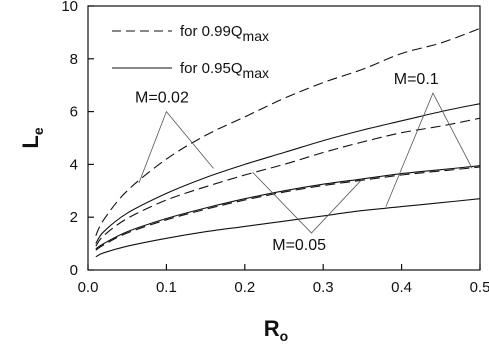 The height and width of the screenshot is (354, 489). I want to click on y-tick-label: 0, so click(74, 270).